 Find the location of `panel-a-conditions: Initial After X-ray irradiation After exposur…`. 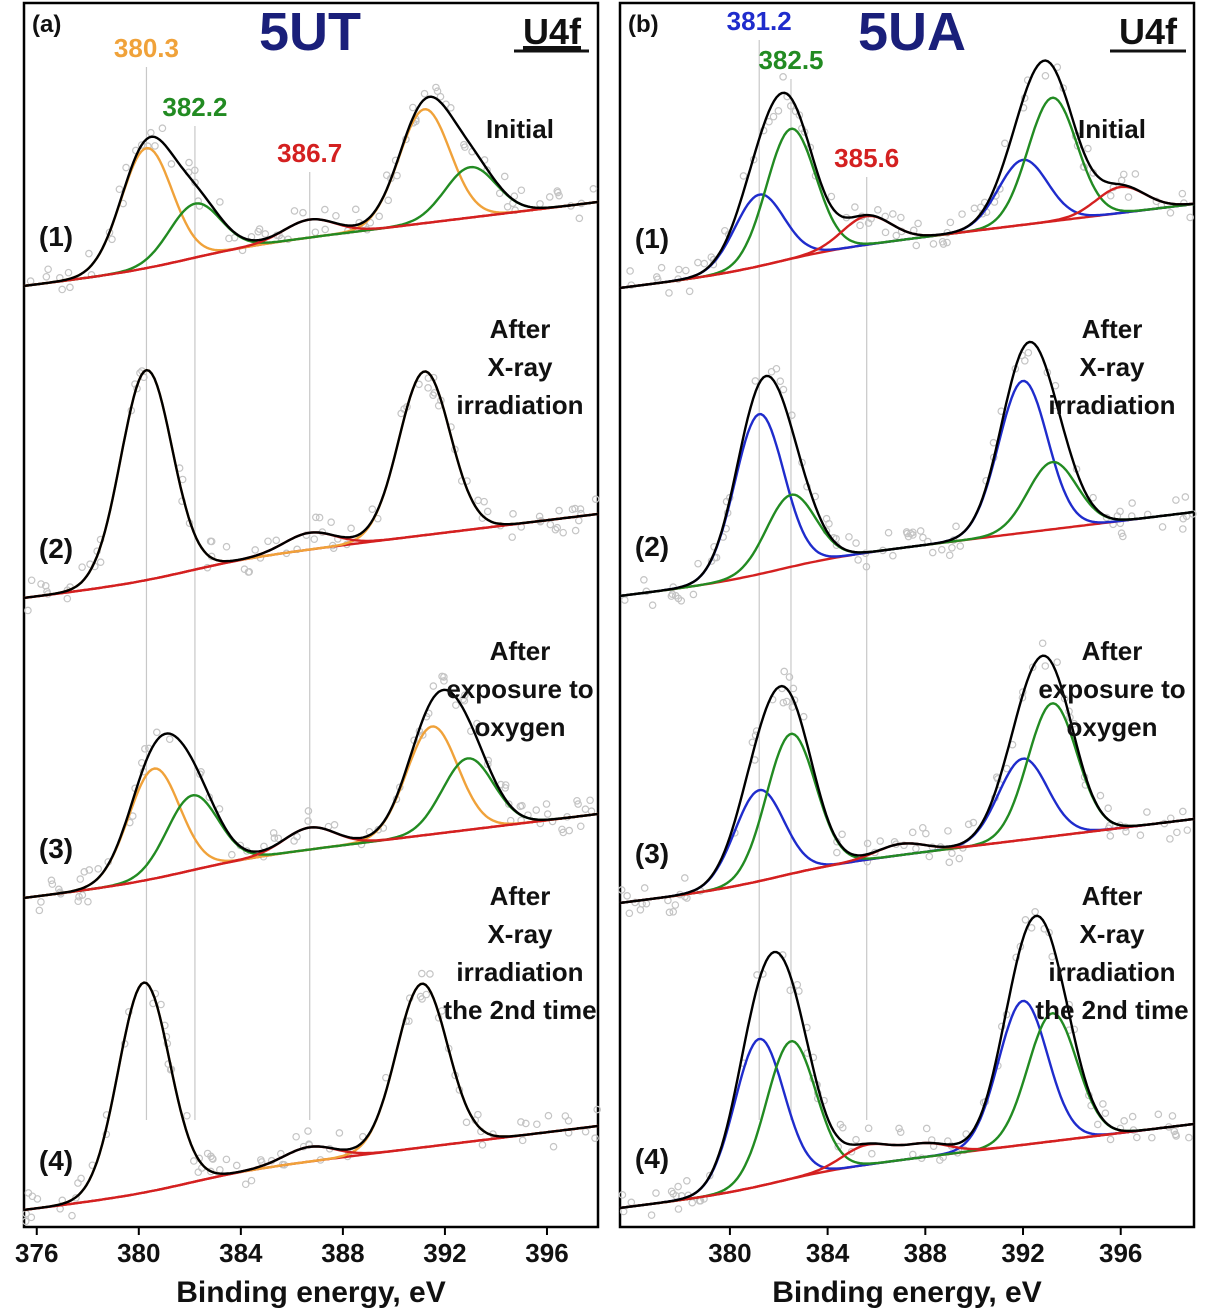

panel-a-conditions: Initial After X-ray irradiation After exposur… is located at coordinates (519, 569).